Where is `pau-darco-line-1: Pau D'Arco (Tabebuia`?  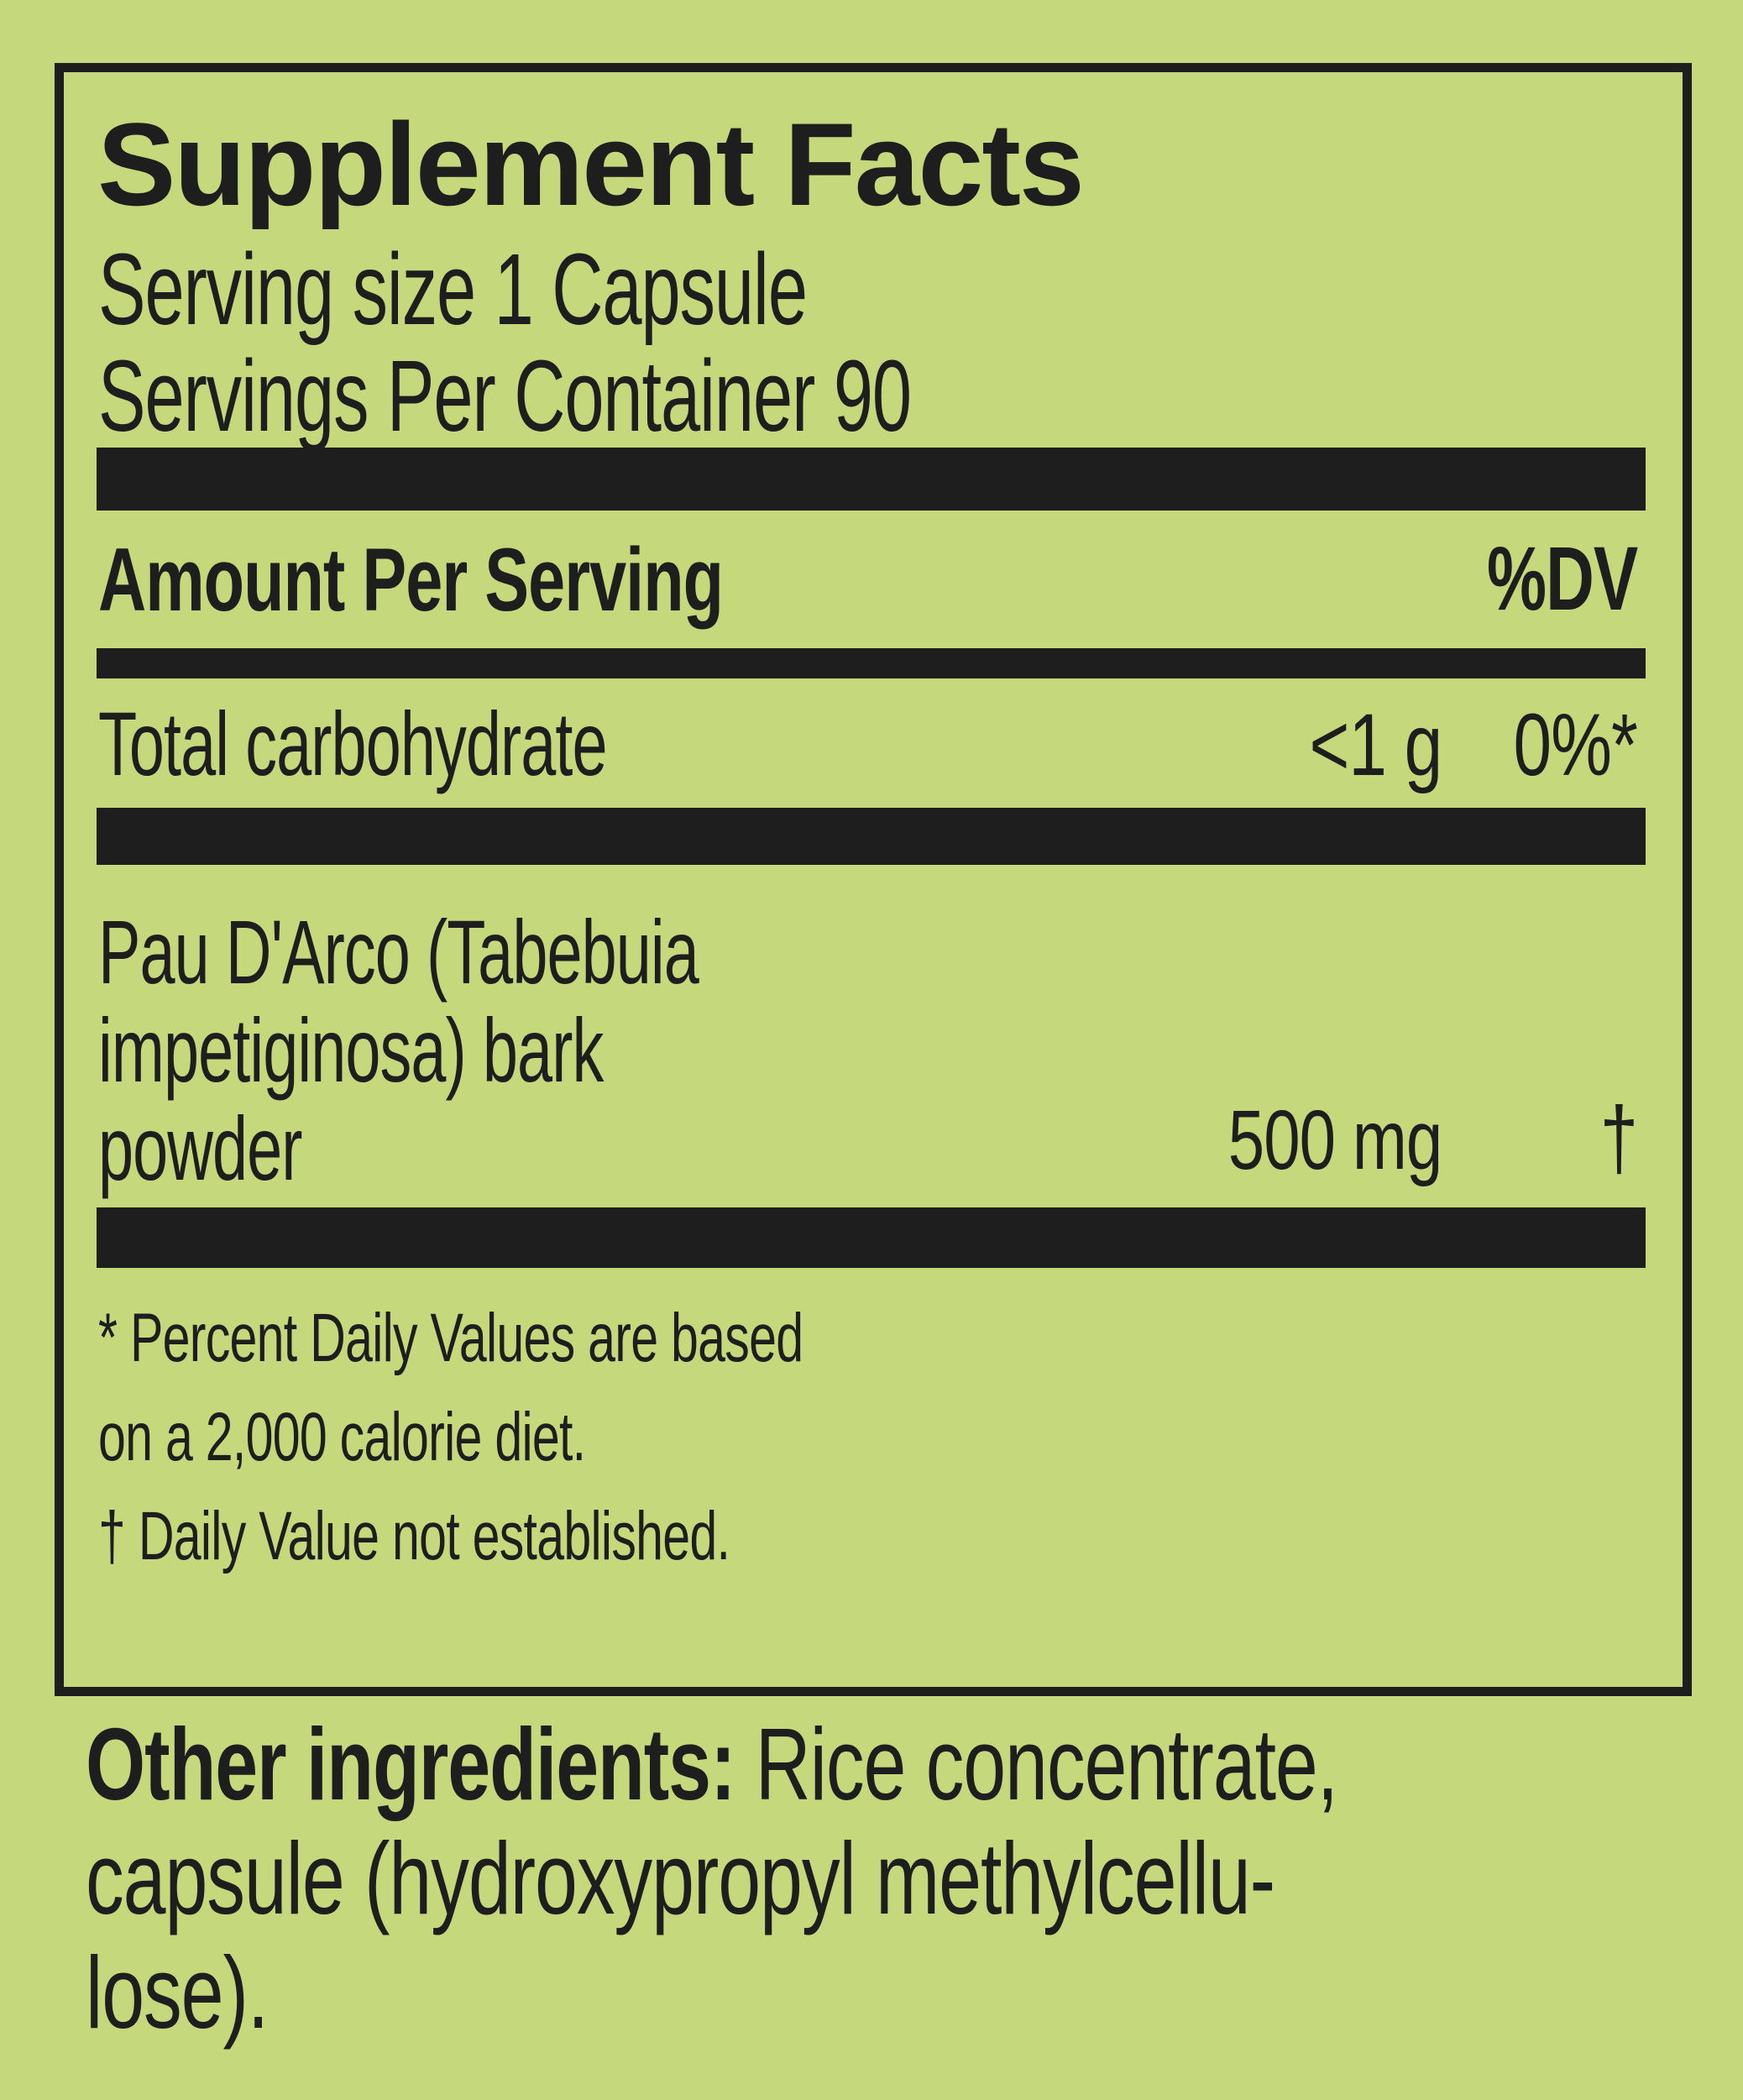
pau-darco-line-1: Pau D'Arco (Tabebuia is located at coordinates (526, 952).